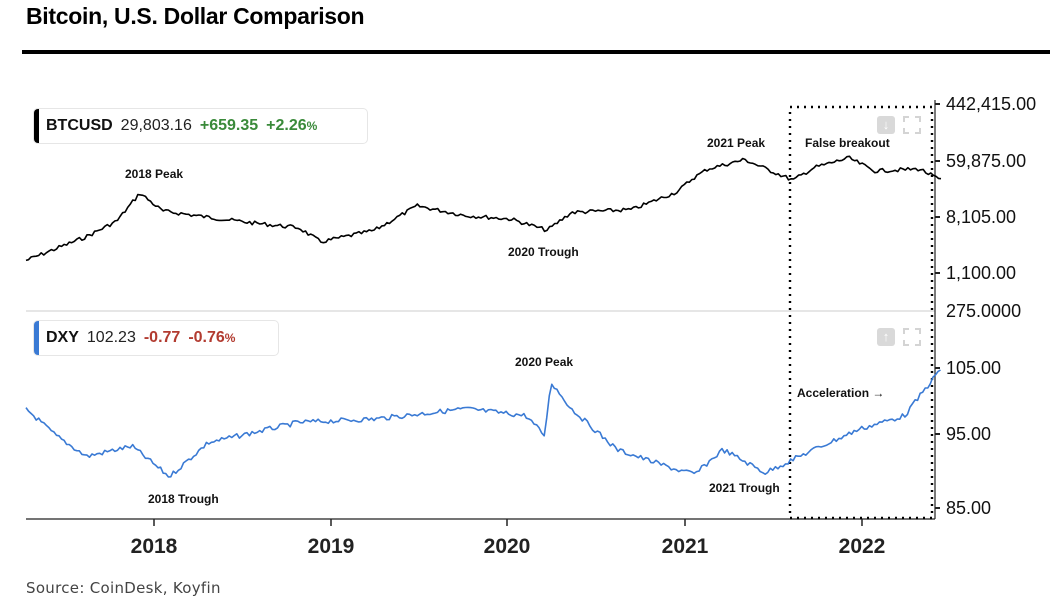  I want to click on y-tick-label: 59,875.00, so click(986, 161).